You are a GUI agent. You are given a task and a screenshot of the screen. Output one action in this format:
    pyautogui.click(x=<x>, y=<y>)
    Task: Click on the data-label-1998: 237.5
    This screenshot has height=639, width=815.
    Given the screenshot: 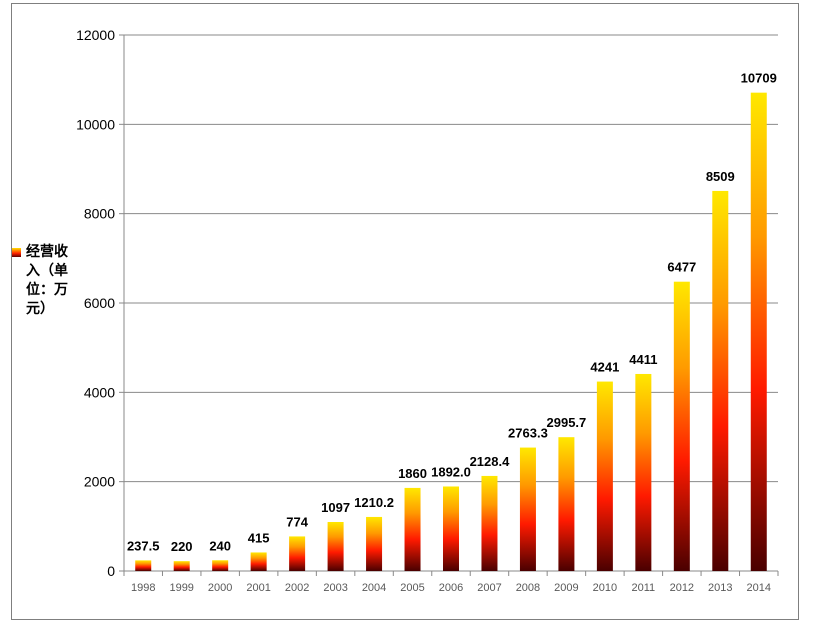 What is the action you would take?
    pyautogui.click(x=143, y=545)
    